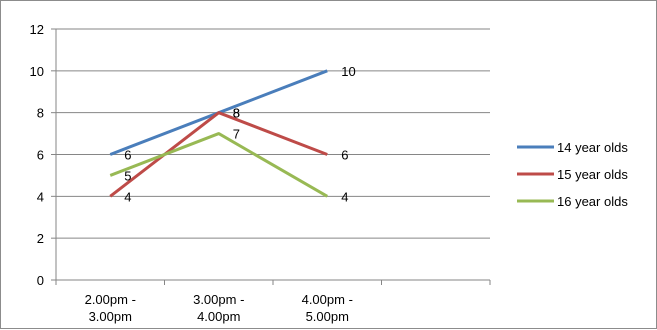  Describe the element at coordinates (40, 280) in the screenshot. I see `y-tick-label: 0` at that location.